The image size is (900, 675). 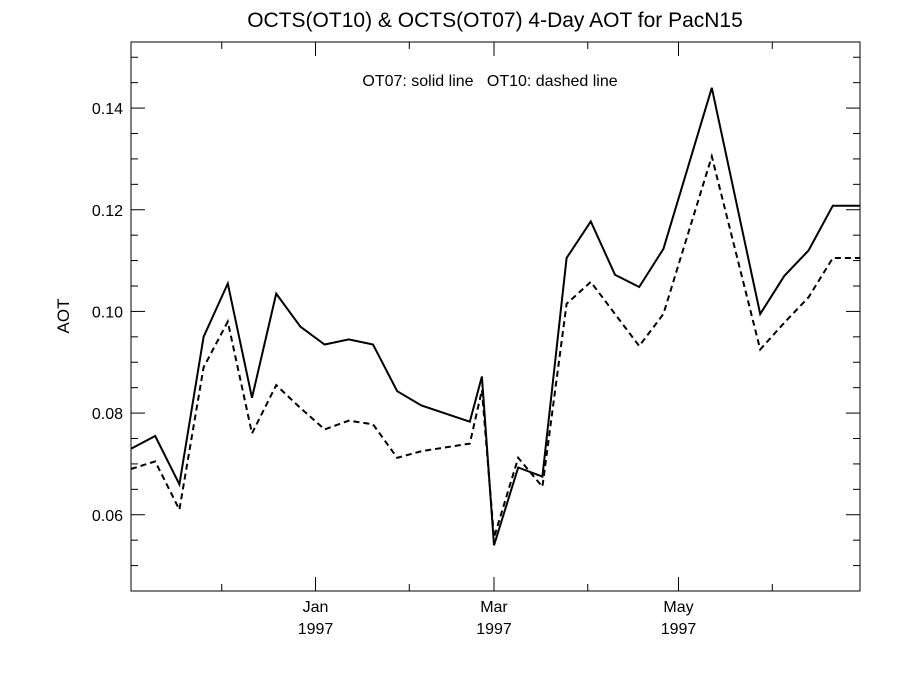 I want to click on x-tick-labels: Jan 1997 Mar 1997 May 1997, so click(x=497, y=618).